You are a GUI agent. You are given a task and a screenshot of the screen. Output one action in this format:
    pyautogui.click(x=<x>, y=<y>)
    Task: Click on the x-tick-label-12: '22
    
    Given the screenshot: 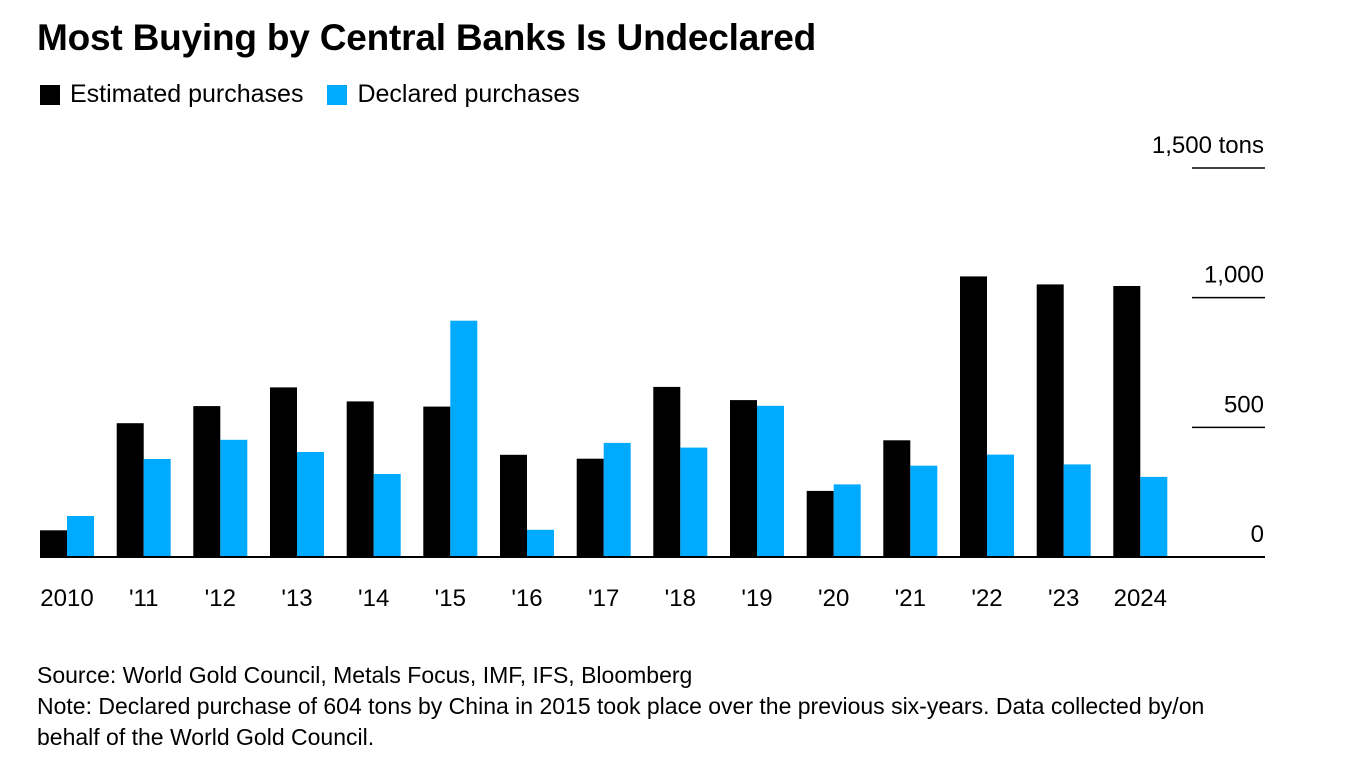 What is the action you would take?
    pyautogui.click(x=986, y=598)
    